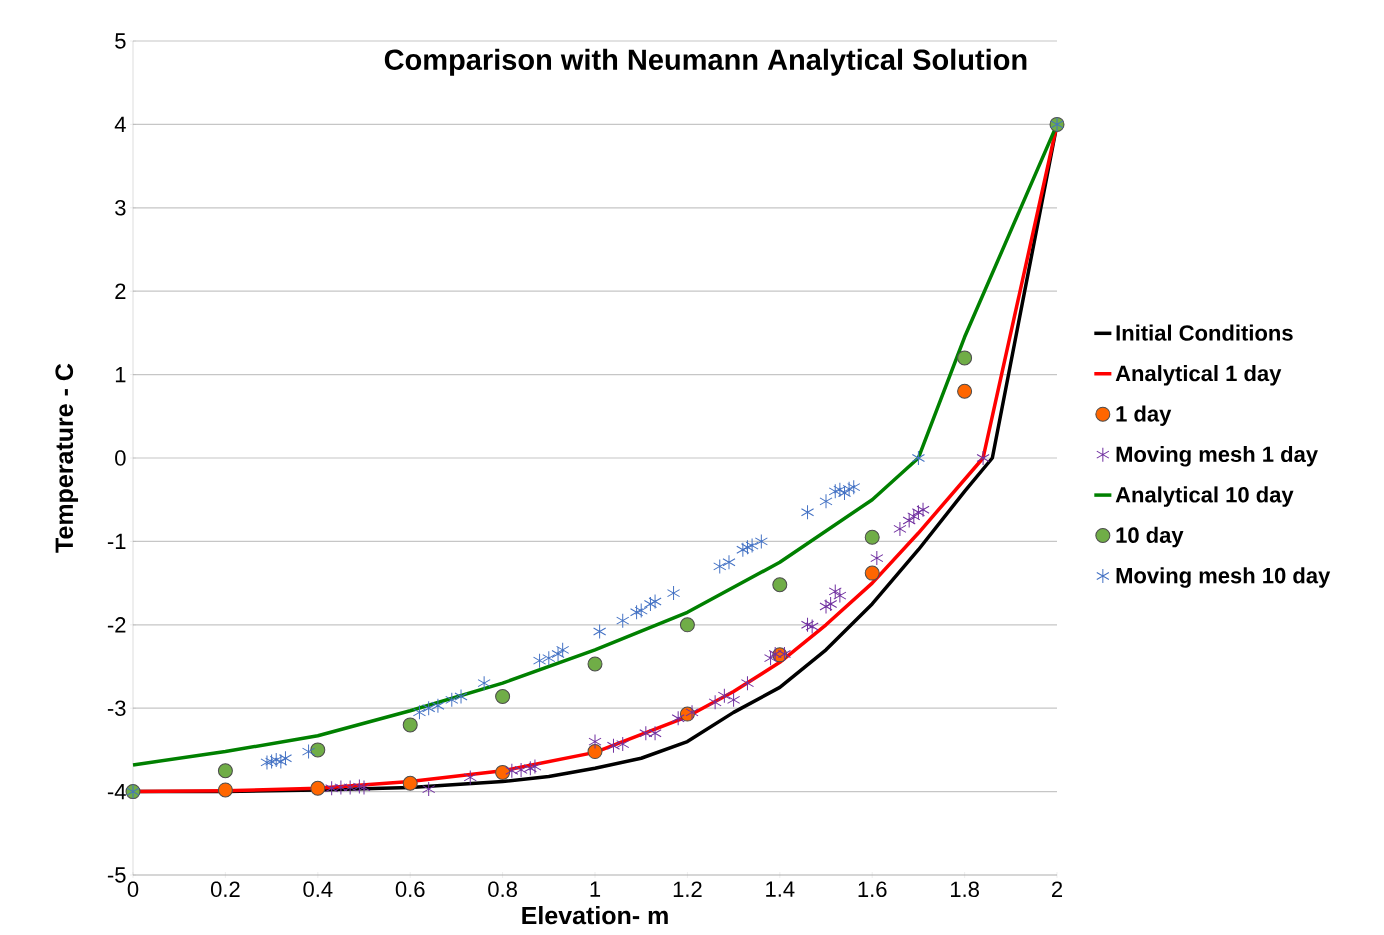  What do you see at coordinates (116, 875) in the screenshot?
I see `y-tick-label: -5` at bounding box center [116, 875].